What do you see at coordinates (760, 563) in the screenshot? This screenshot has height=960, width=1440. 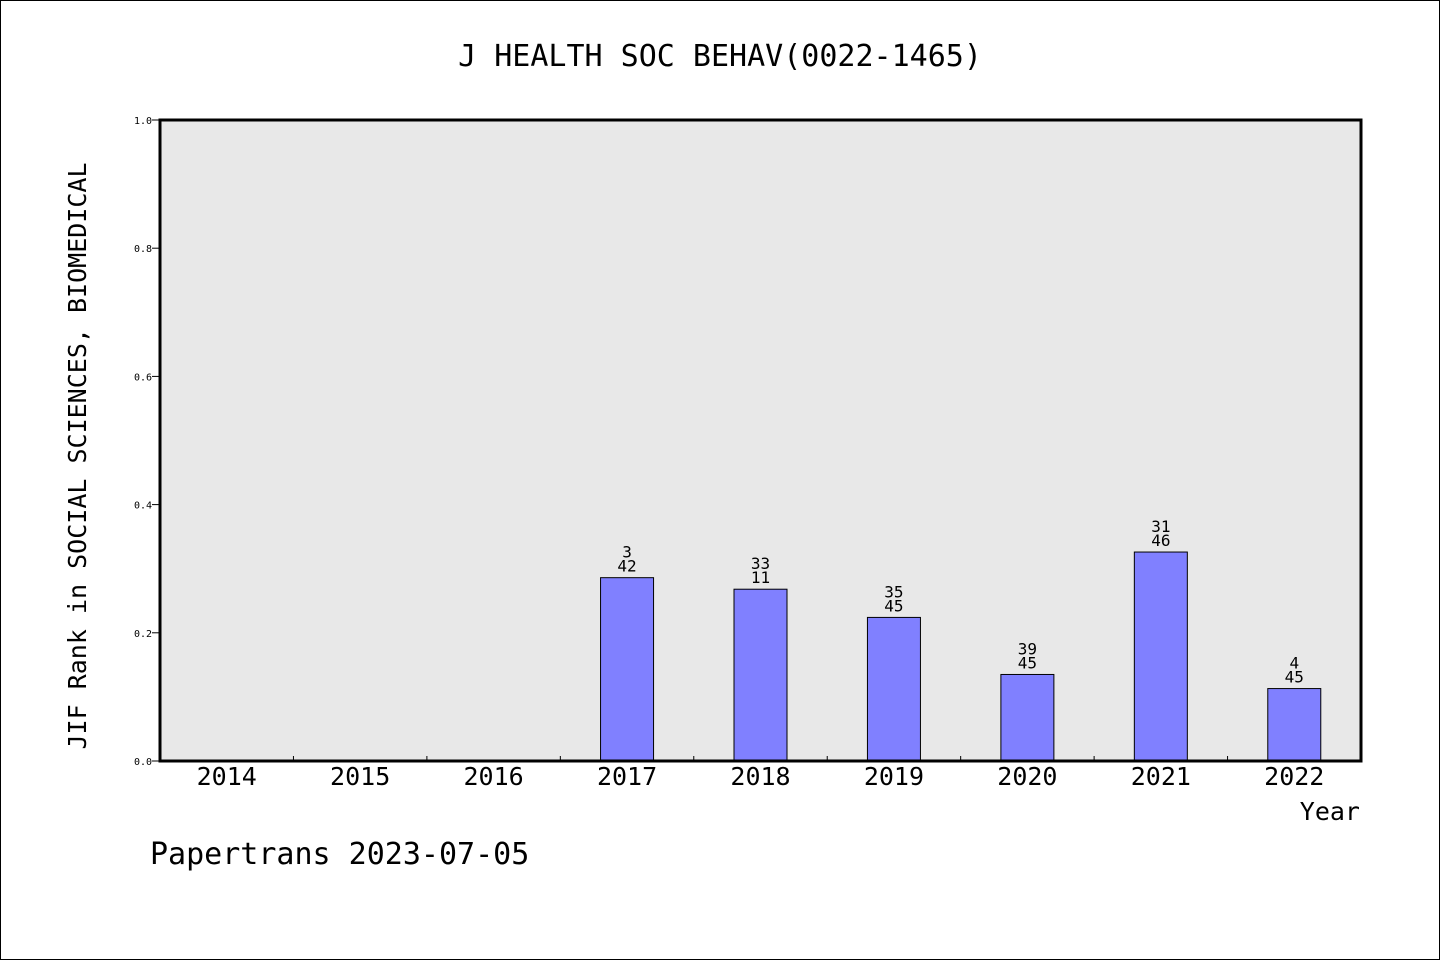 I see `bar-label-top: 33` at bounding box center [760, 563].